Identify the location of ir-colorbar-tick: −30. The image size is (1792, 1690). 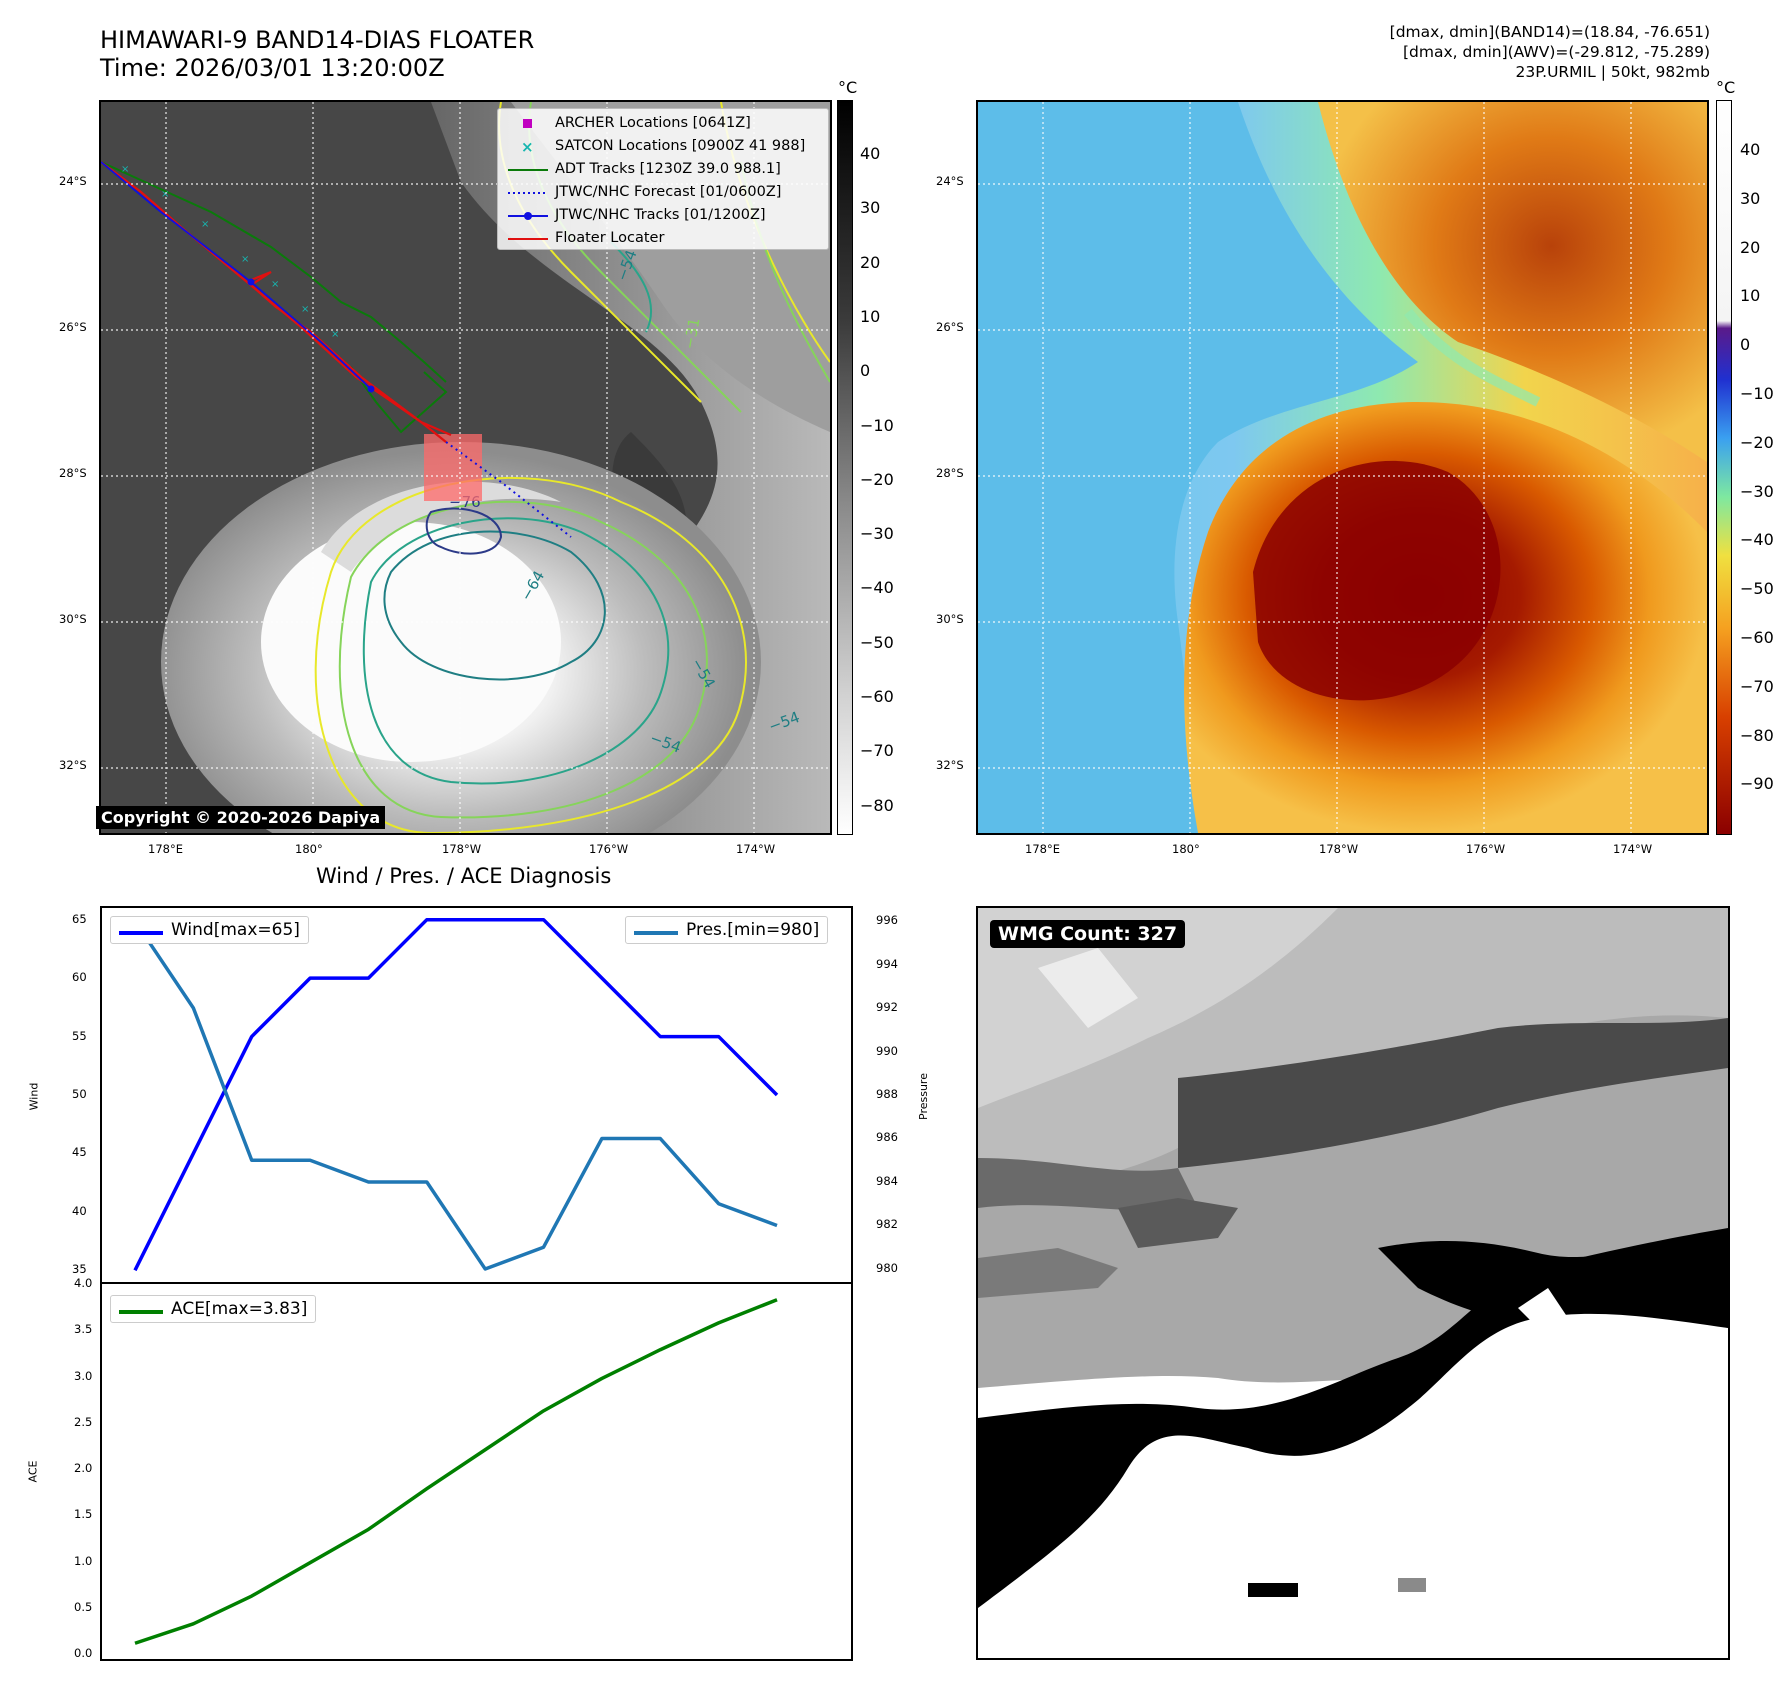
(877, 534).